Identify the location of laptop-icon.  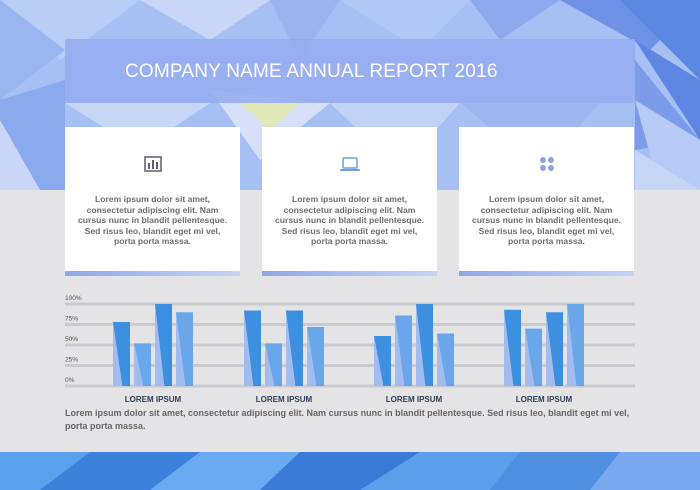
(349, 164).